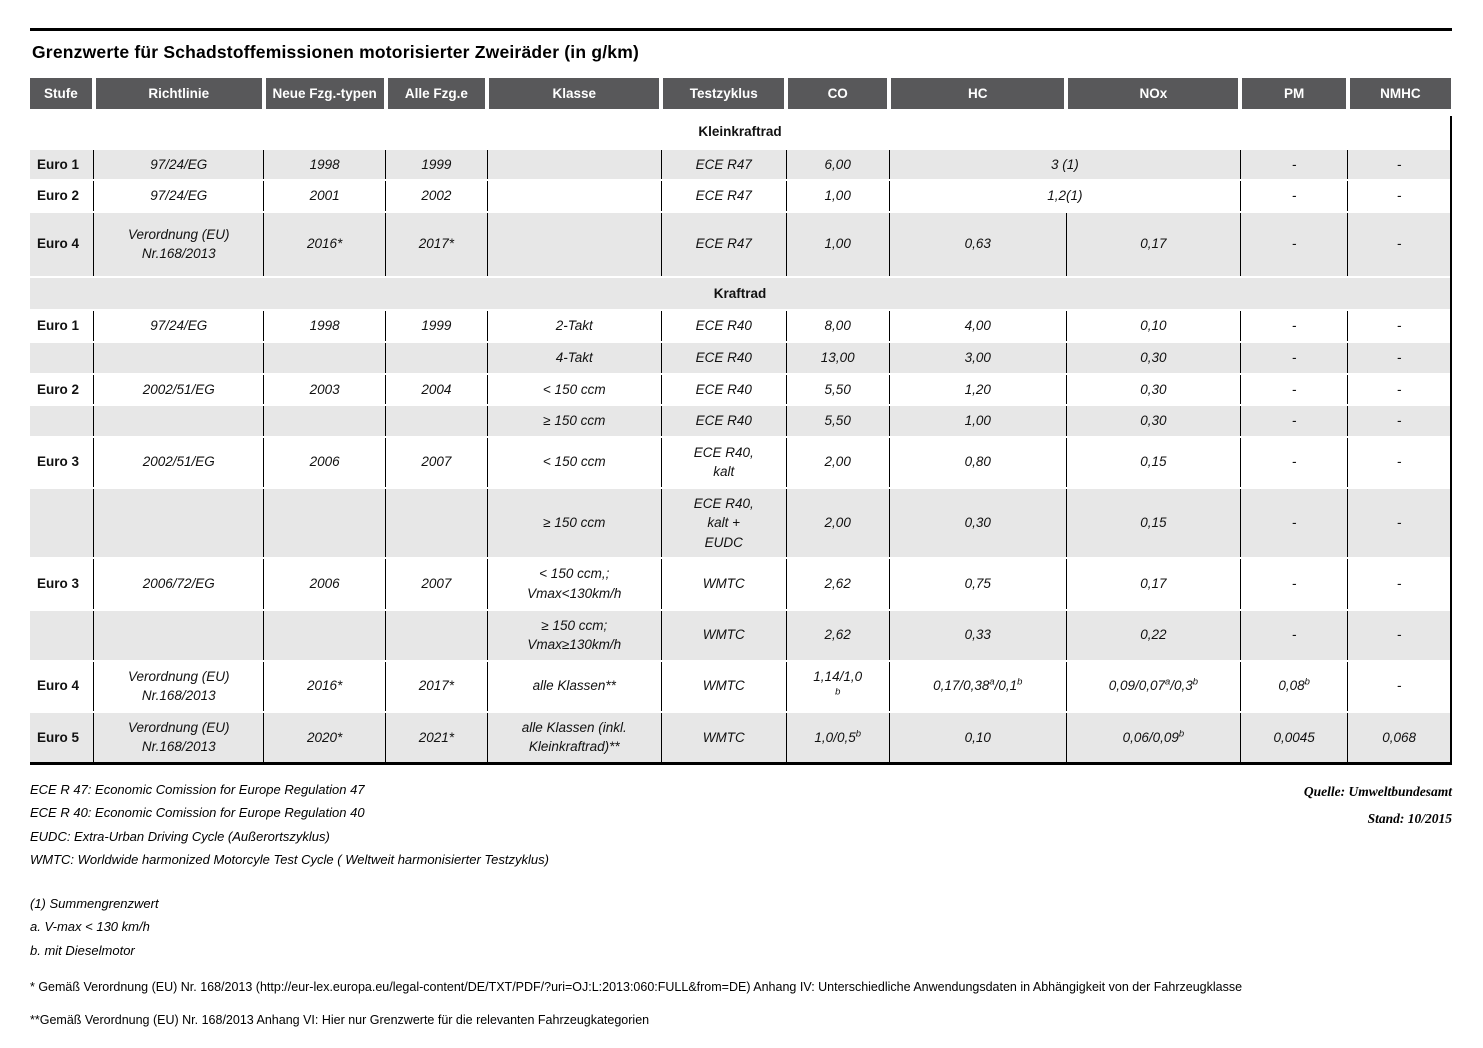  I want to click on source-quelle: Quelle: Umweltbundesamt, so click(1377, 791).